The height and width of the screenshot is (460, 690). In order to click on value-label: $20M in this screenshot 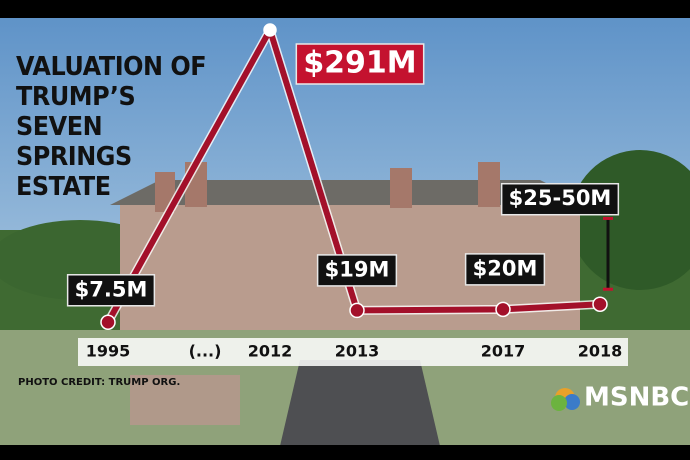, I will do `click(505, 268)`.